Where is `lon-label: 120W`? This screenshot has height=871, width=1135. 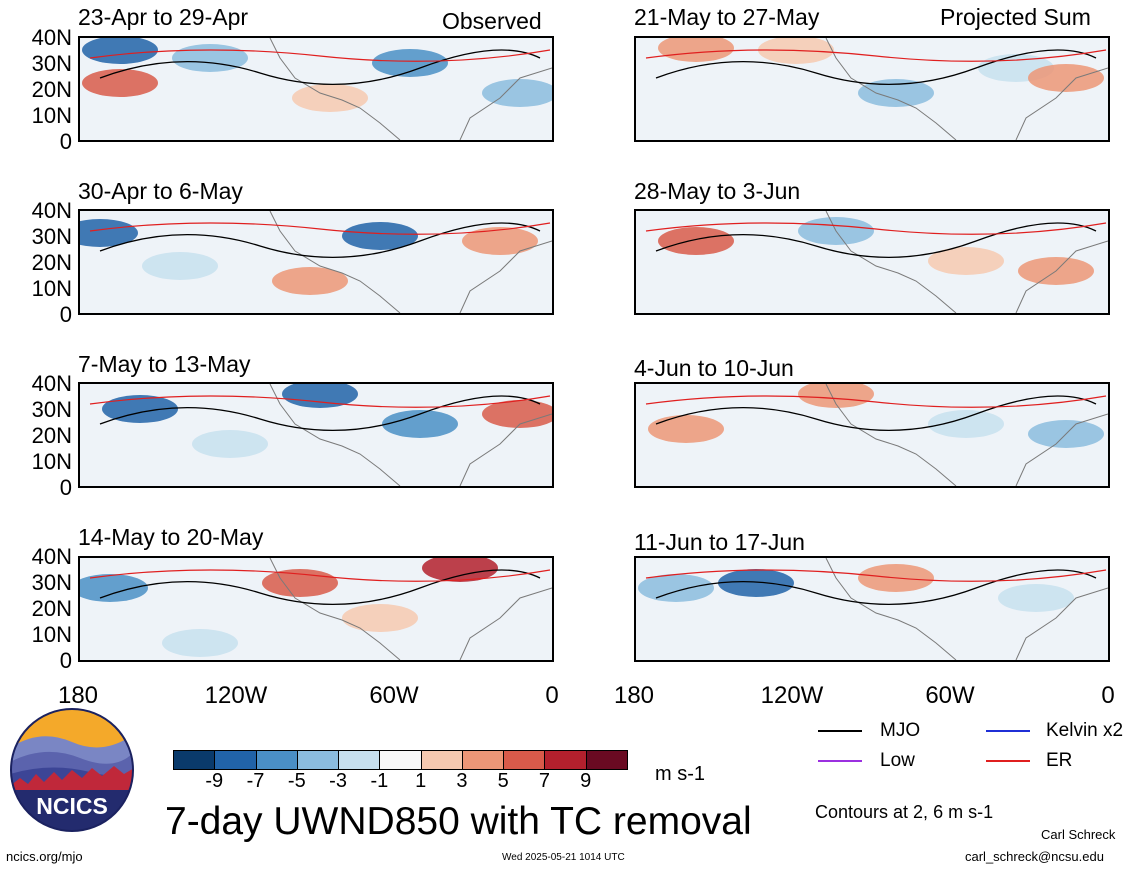 lon-label: 120W is located at coordinates (236, 695).